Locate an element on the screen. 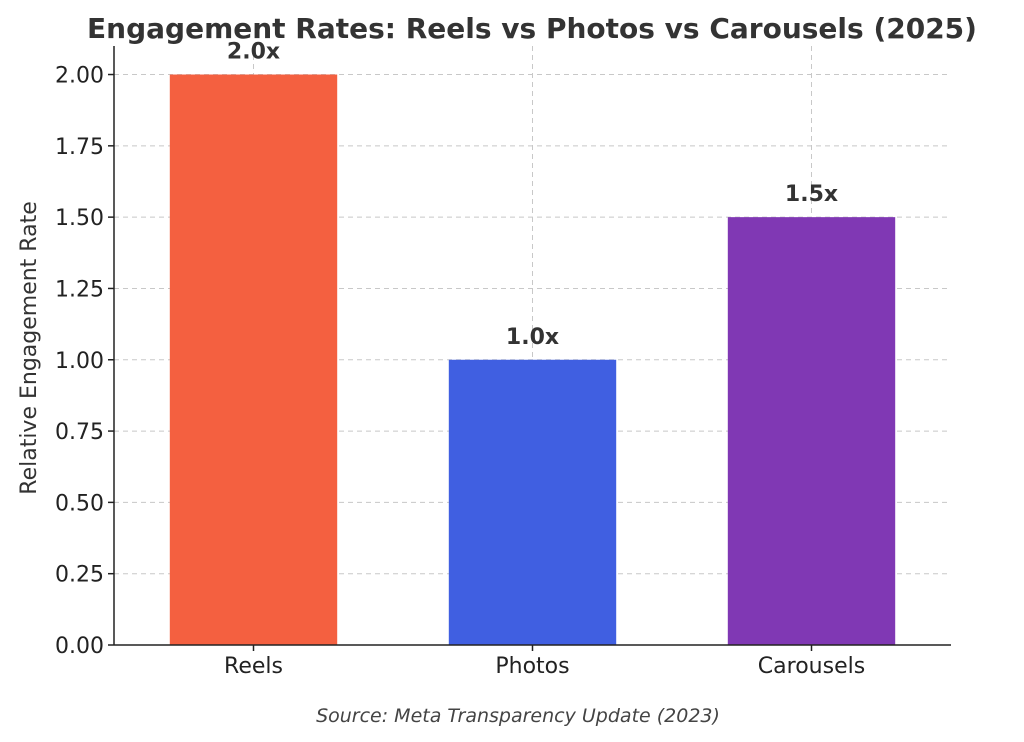 The image size is (1024, 742). x-tick-label-photos: Photos is located at coordinates (532, 666).